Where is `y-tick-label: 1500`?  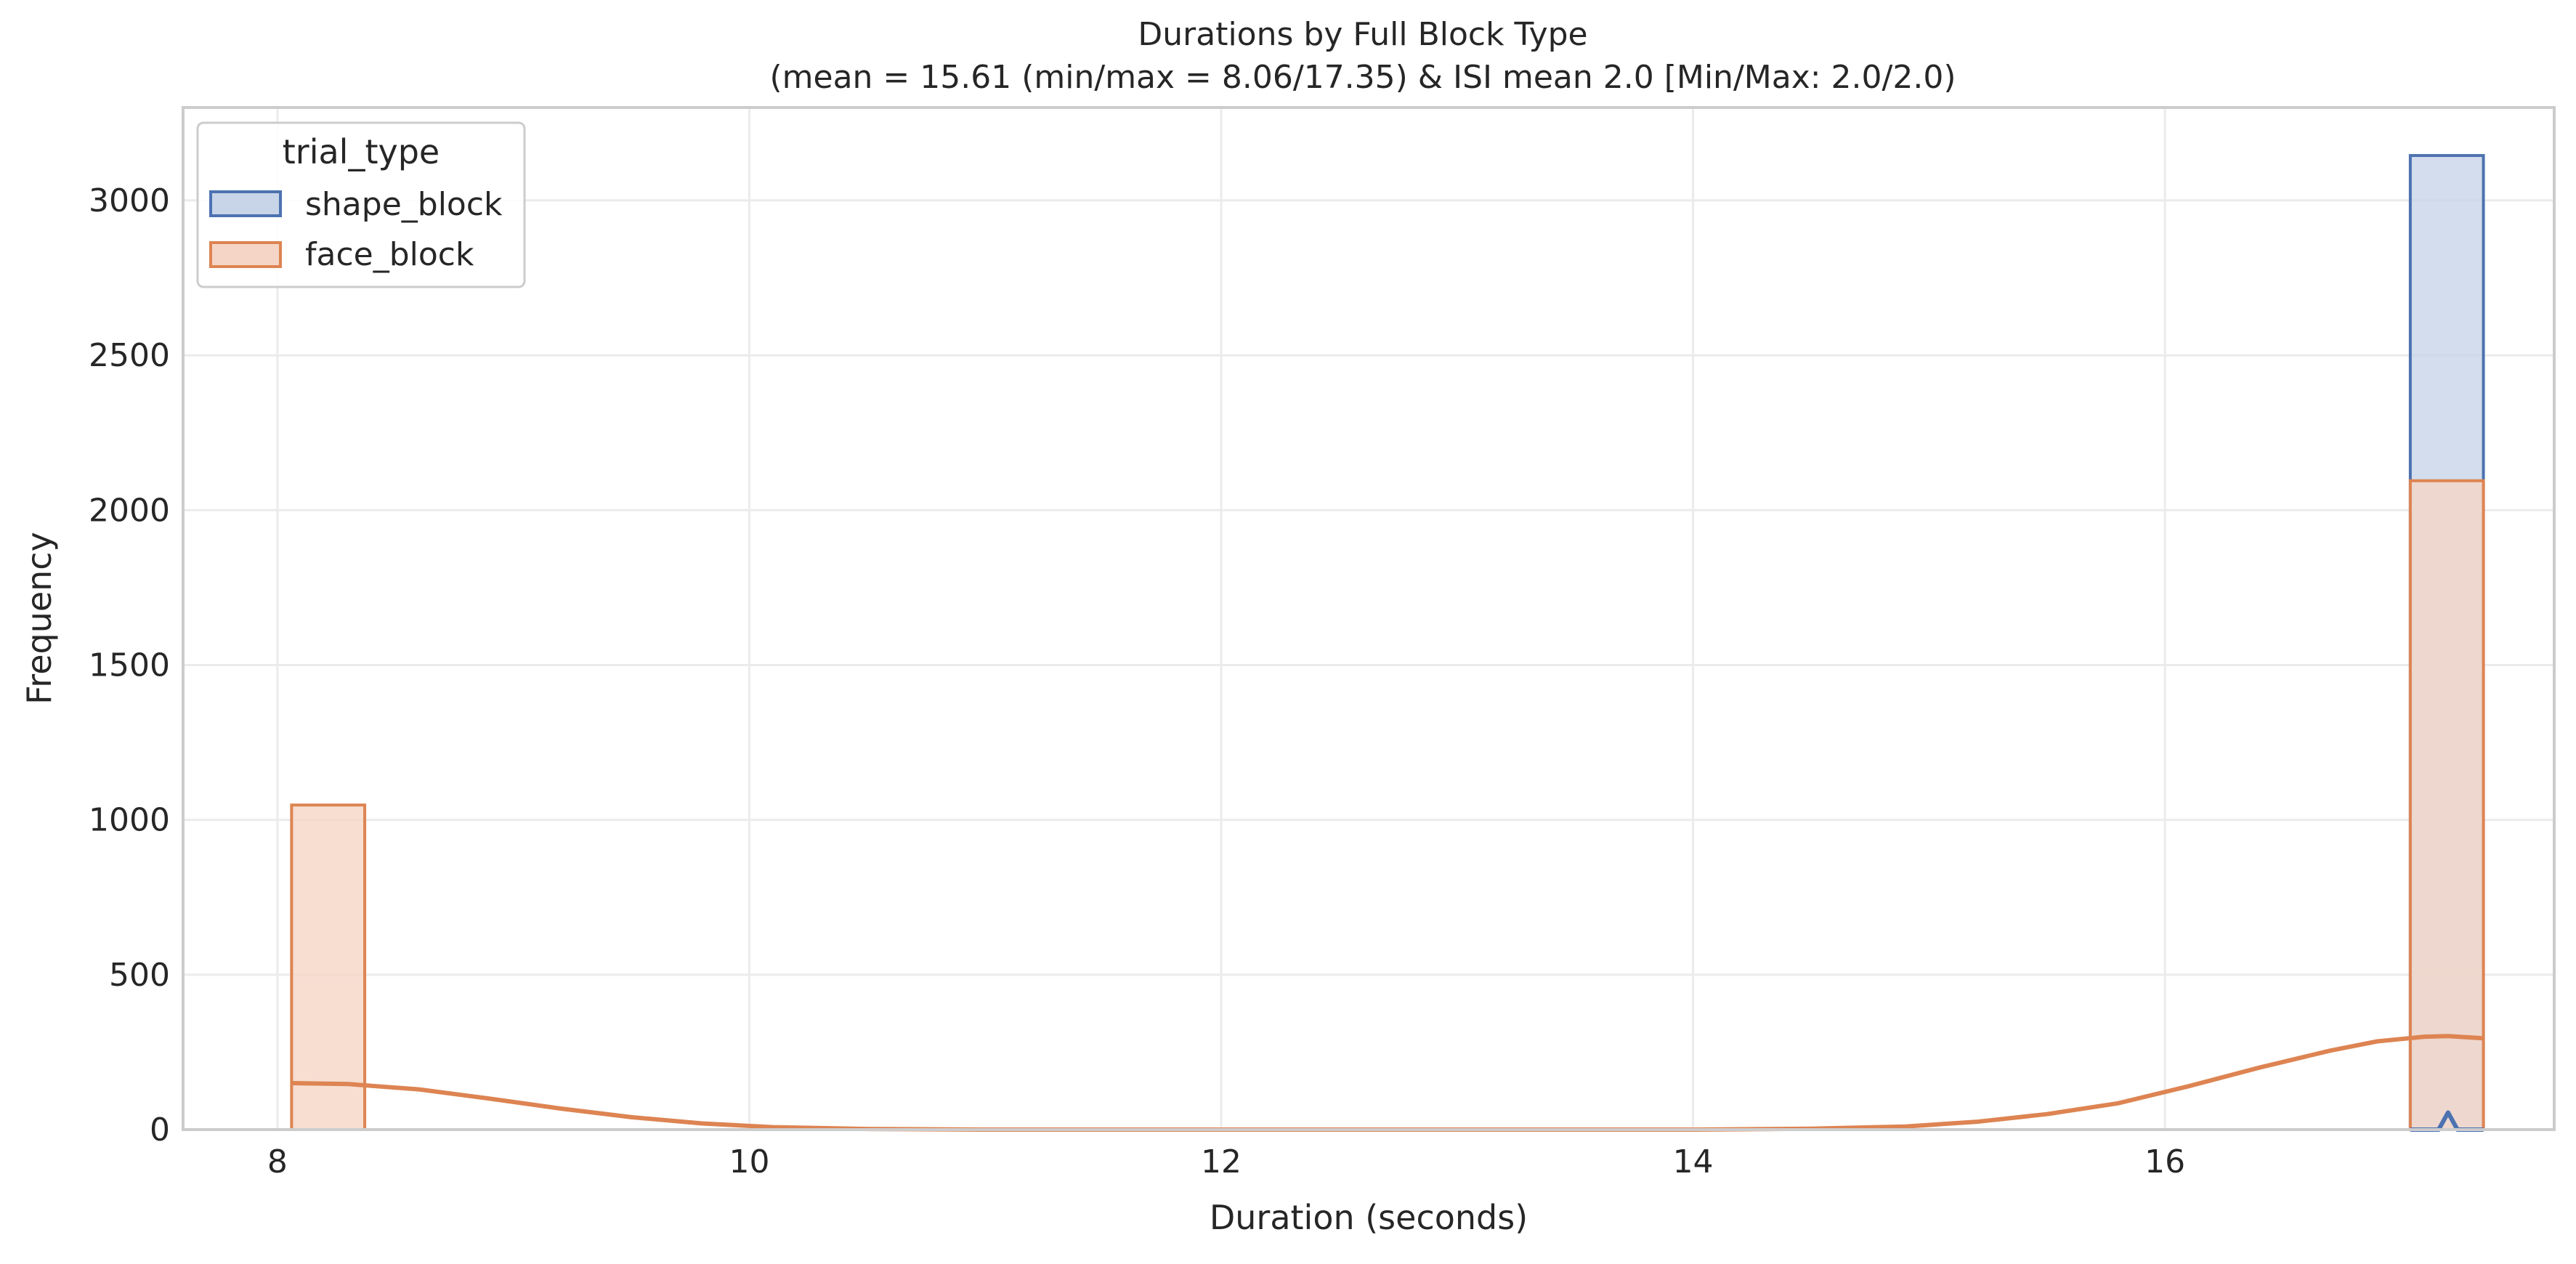
y-tick-label: 1500 is located at coordinates (129, 665).